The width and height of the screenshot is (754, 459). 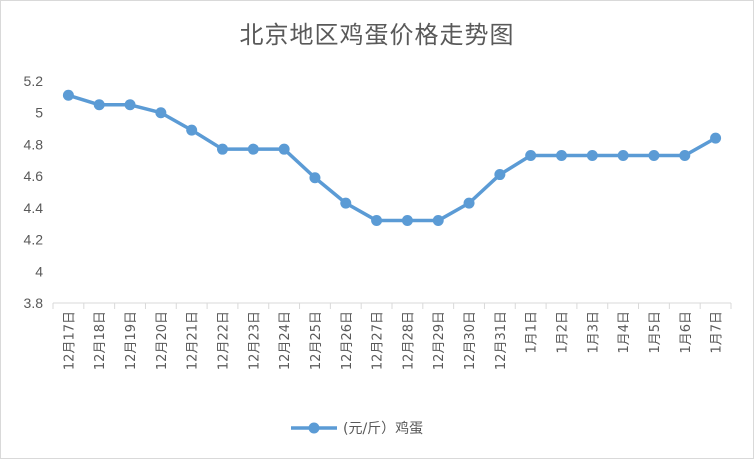 What do you see at coordinates (162, 340) in the screenshot?
I see `x-tick-label: 12月20日` at bounding box center [162, 340].